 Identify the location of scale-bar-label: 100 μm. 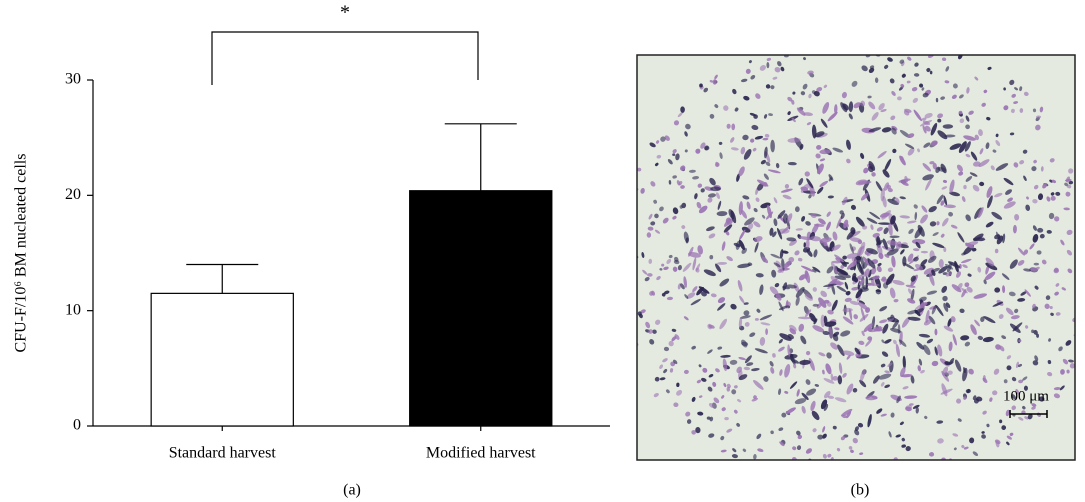
(1026, 396).